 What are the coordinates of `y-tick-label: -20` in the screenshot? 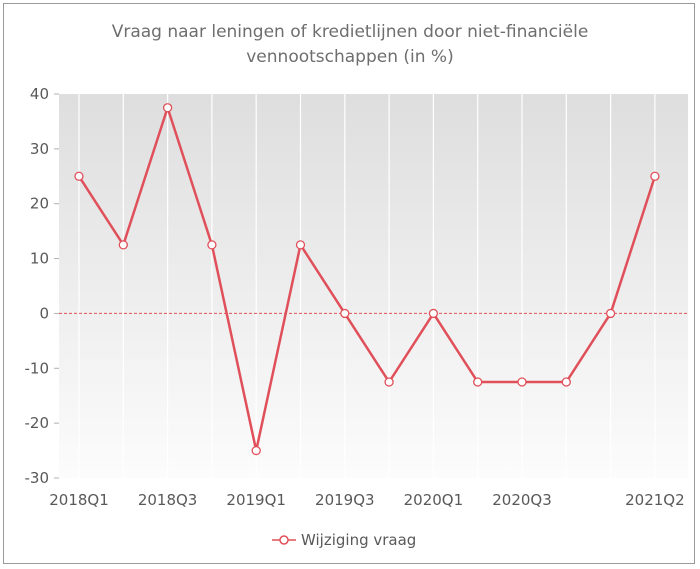 It's located at (37, 423).